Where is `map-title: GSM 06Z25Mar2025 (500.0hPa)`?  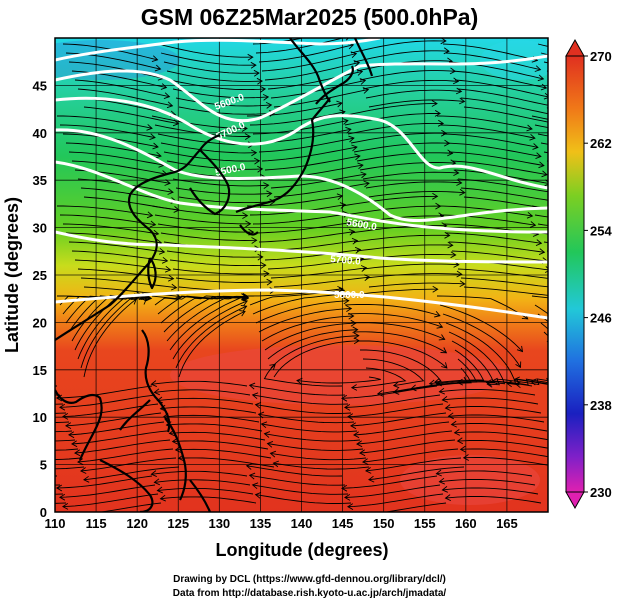
map-title: GSM 06Z25Mar2025 (500.0hPa) is located at coordinates (309, 17).